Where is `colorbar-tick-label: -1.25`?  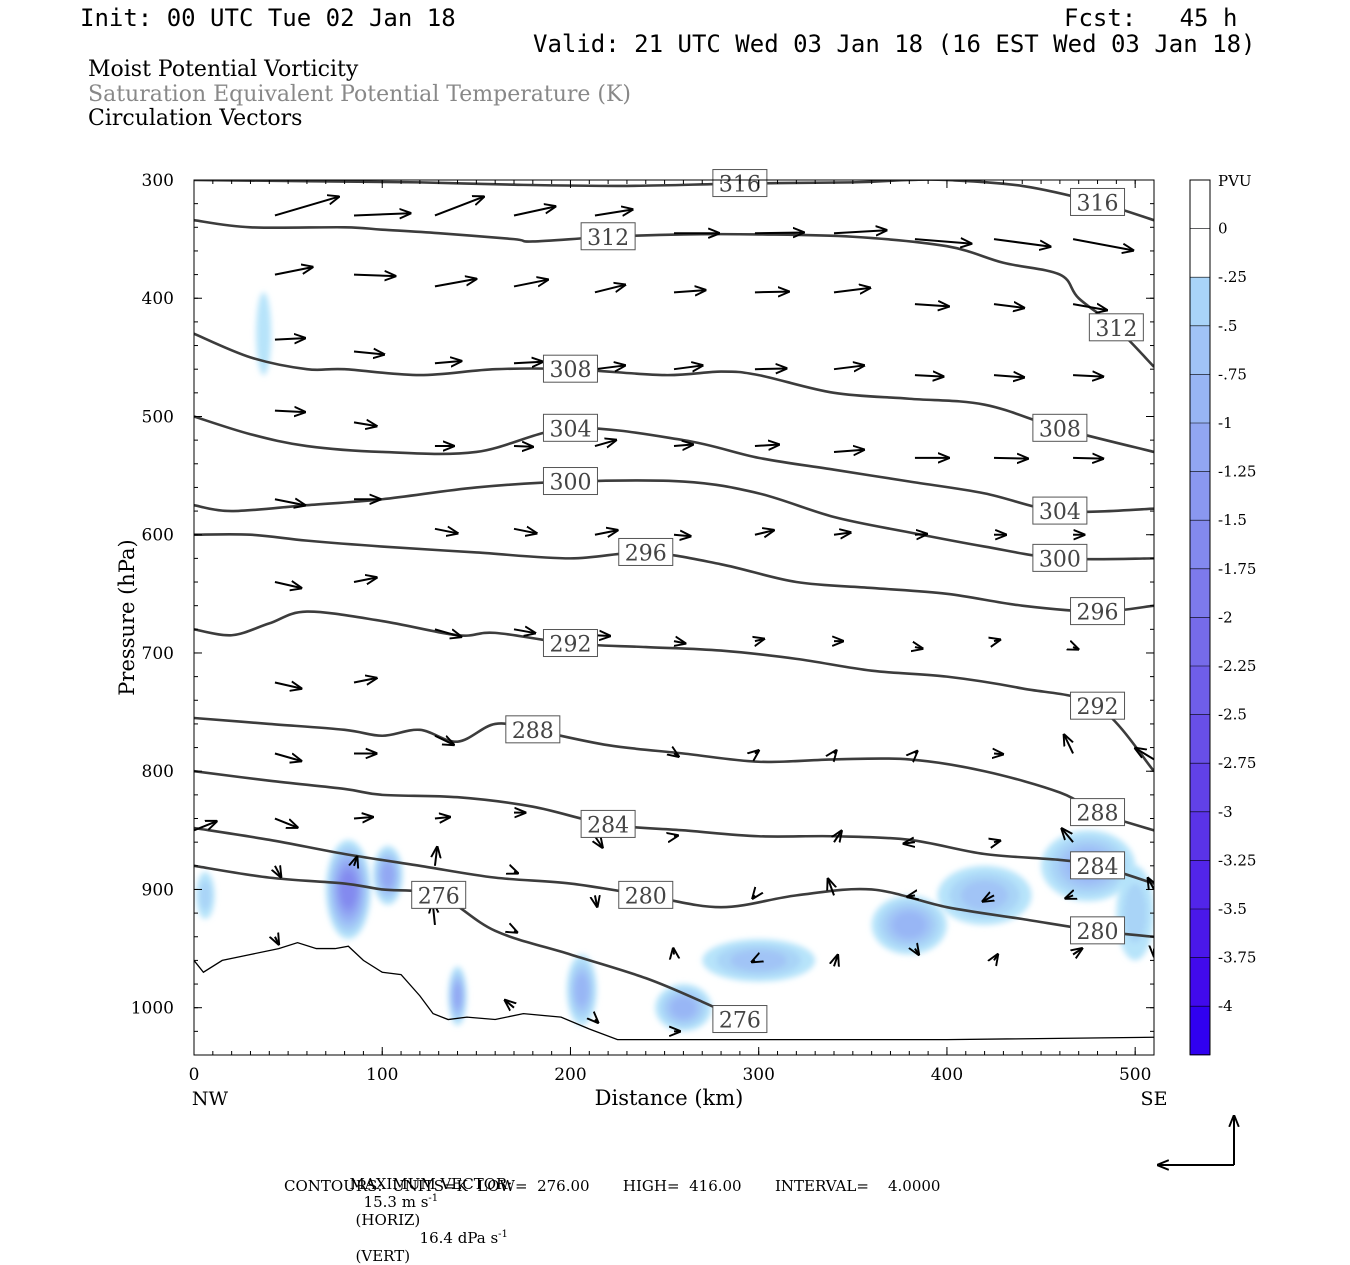 colorbar-tick-label: -1.25 is located at coordinates (1237, 472).